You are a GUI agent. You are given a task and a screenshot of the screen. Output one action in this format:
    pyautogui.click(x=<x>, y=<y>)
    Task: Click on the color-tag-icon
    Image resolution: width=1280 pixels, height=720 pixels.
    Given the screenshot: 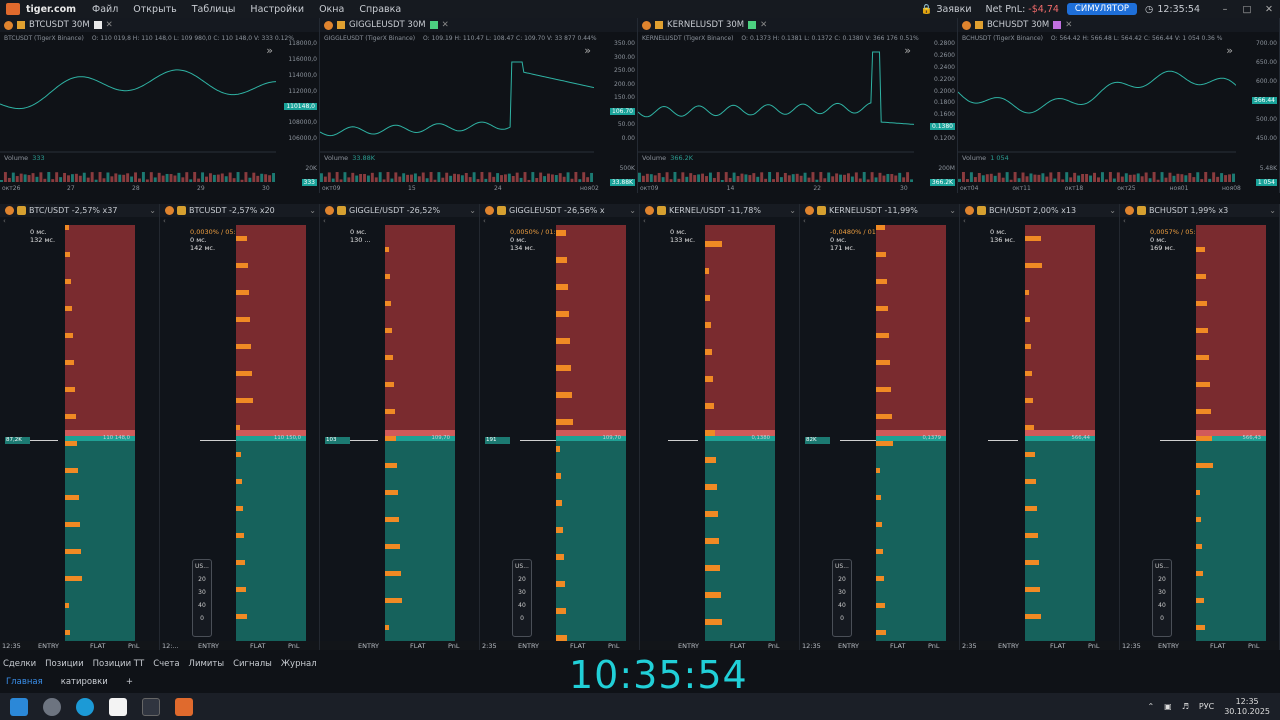 What is the action you would take?
    pyautogui.click(x=97, y=25)
    